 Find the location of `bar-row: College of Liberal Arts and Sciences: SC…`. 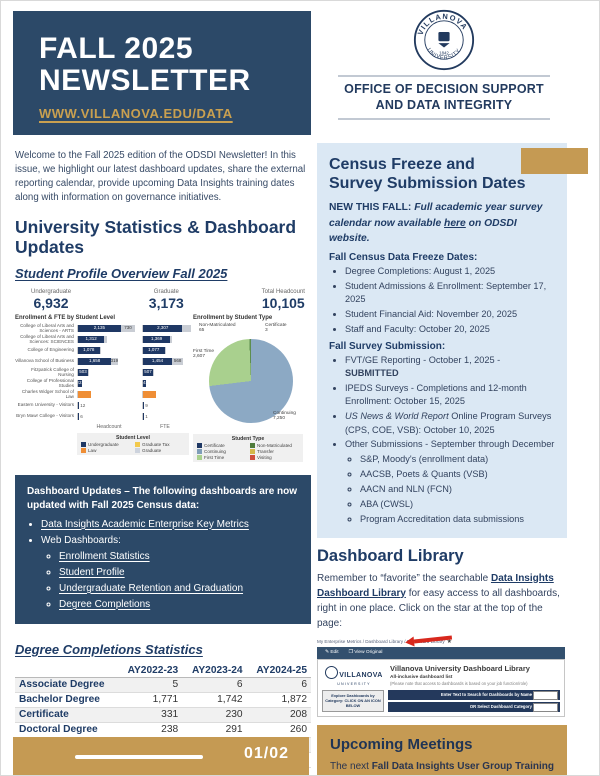

bar-row: College of Liberal Arts and Sciences: SC… is located at coordinates (103, 339).